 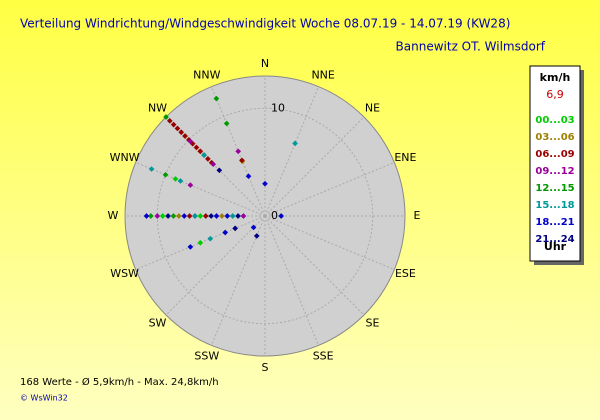 I want to click on legend-title: km/h, so click(x=555, y=77).